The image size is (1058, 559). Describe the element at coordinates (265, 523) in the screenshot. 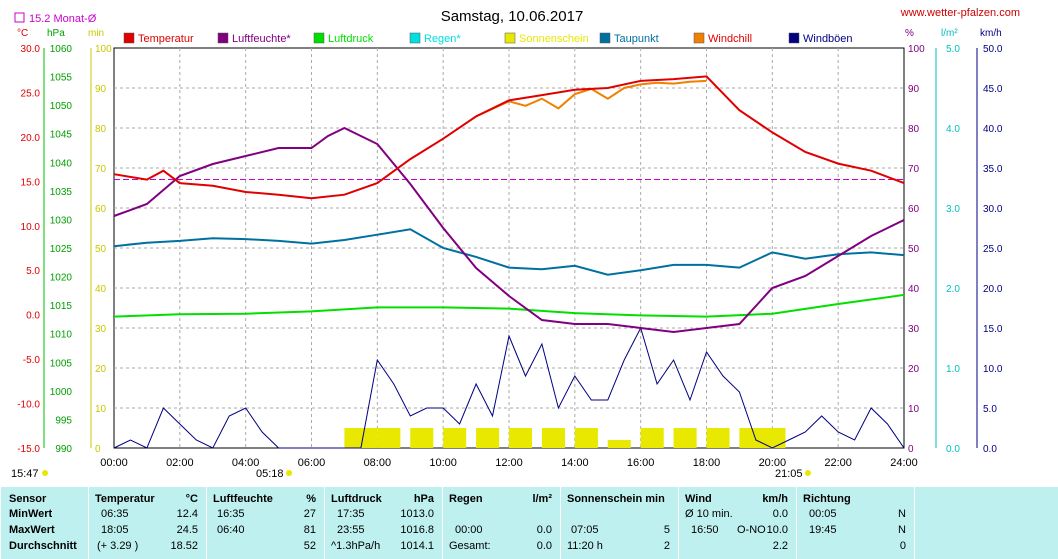

I see `stats-col-humidity: Luftfeuchte% 16:35 27 06:40 81 52` at that location.